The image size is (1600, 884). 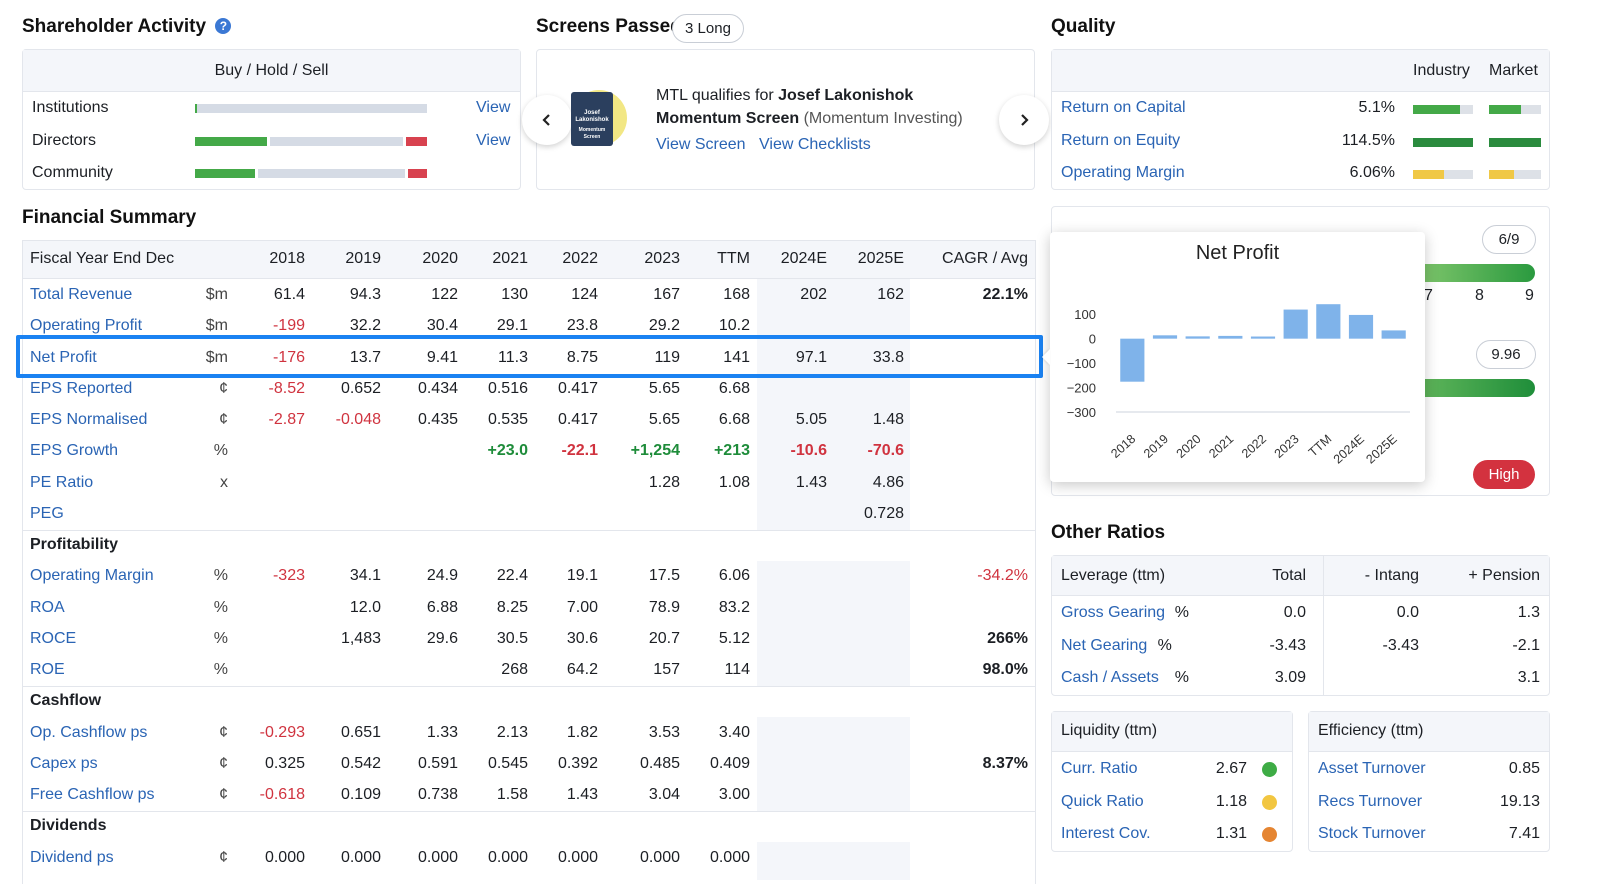 I want to click on liquidity-row-label: Interest Cov., so click(x=1106, y=833).